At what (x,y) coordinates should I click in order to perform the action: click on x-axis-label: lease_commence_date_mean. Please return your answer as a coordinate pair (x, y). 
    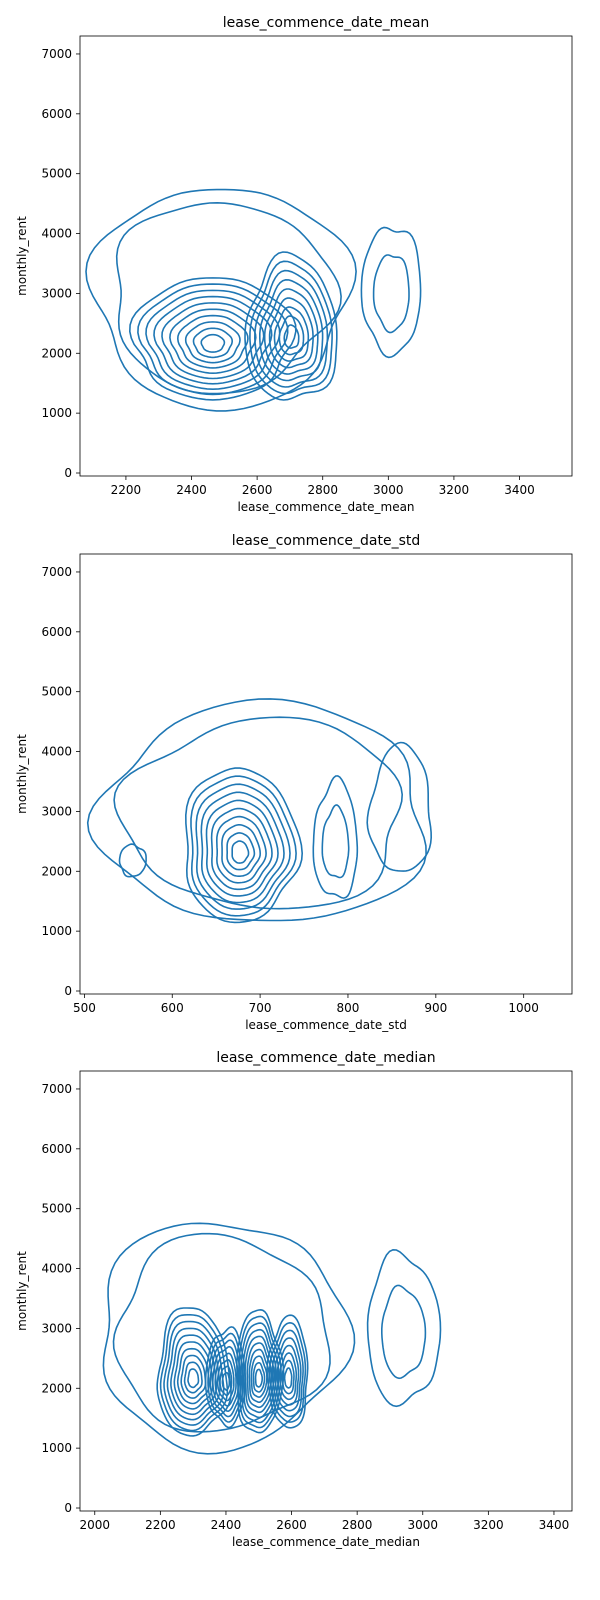
    Looking at the image, I should click on (325, 507).